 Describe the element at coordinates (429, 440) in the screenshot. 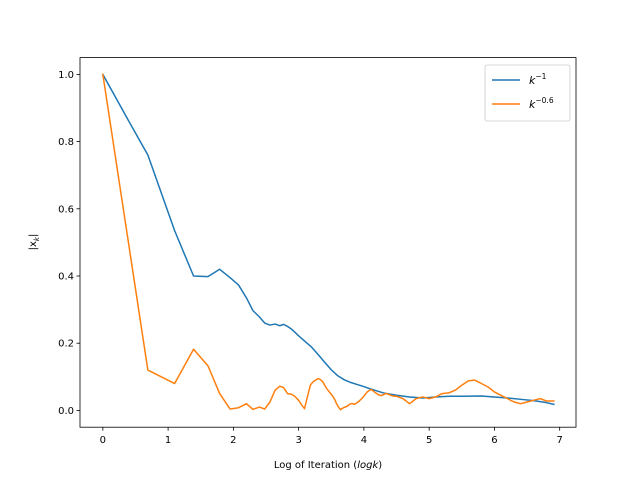

I see `x-tick-label: 5` at that location.